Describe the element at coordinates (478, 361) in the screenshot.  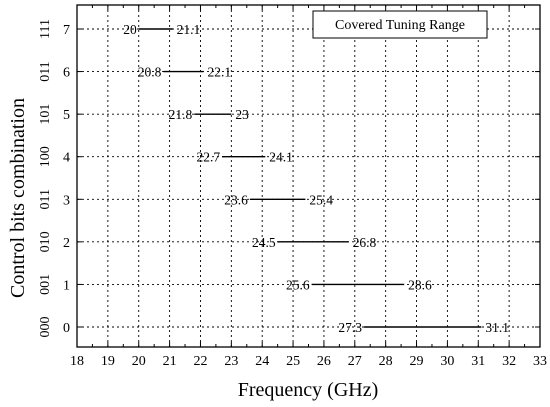
I see `x-tick-label: 31` at that location.